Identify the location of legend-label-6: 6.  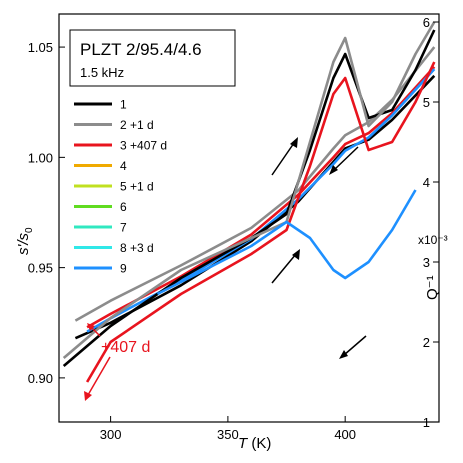
(123, 207).